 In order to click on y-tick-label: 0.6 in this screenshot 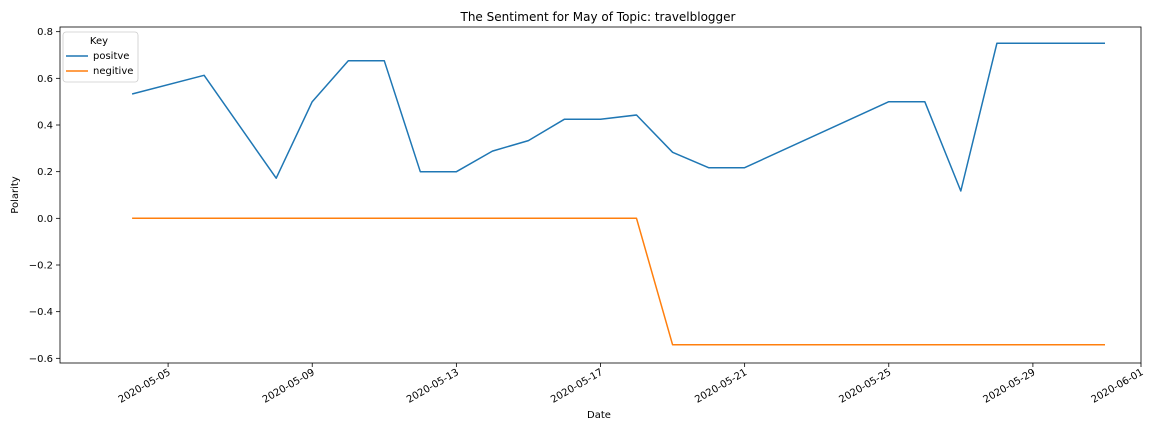, I will do `click(45, 79)`.